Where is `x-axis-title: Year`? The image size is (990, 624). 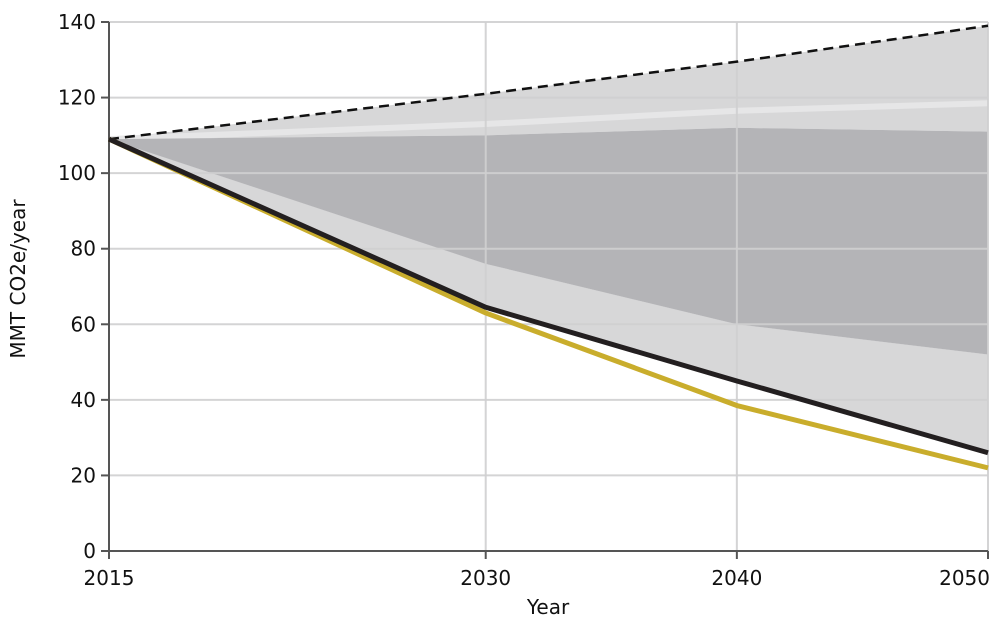 x-axis-title: Year is located at coordinates (548, 607).